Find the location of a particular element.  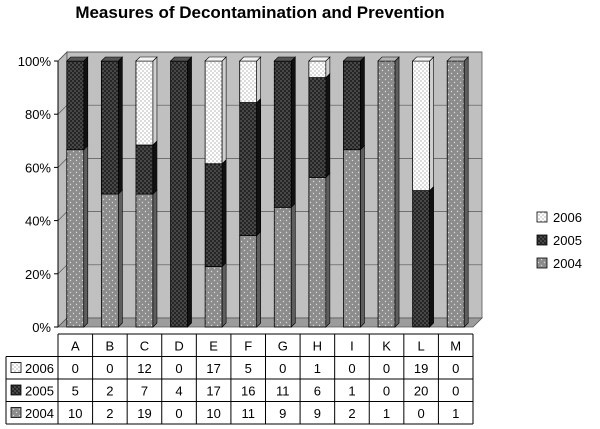

y-axis: 0% 20% 40% 60% 80% 100% is located at coordinates (38, 194).